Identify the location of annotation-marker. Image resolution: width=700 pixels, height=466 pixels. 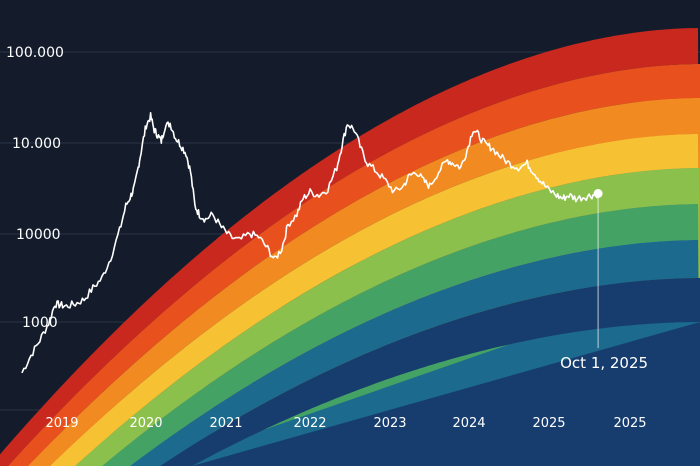
(598, 193).